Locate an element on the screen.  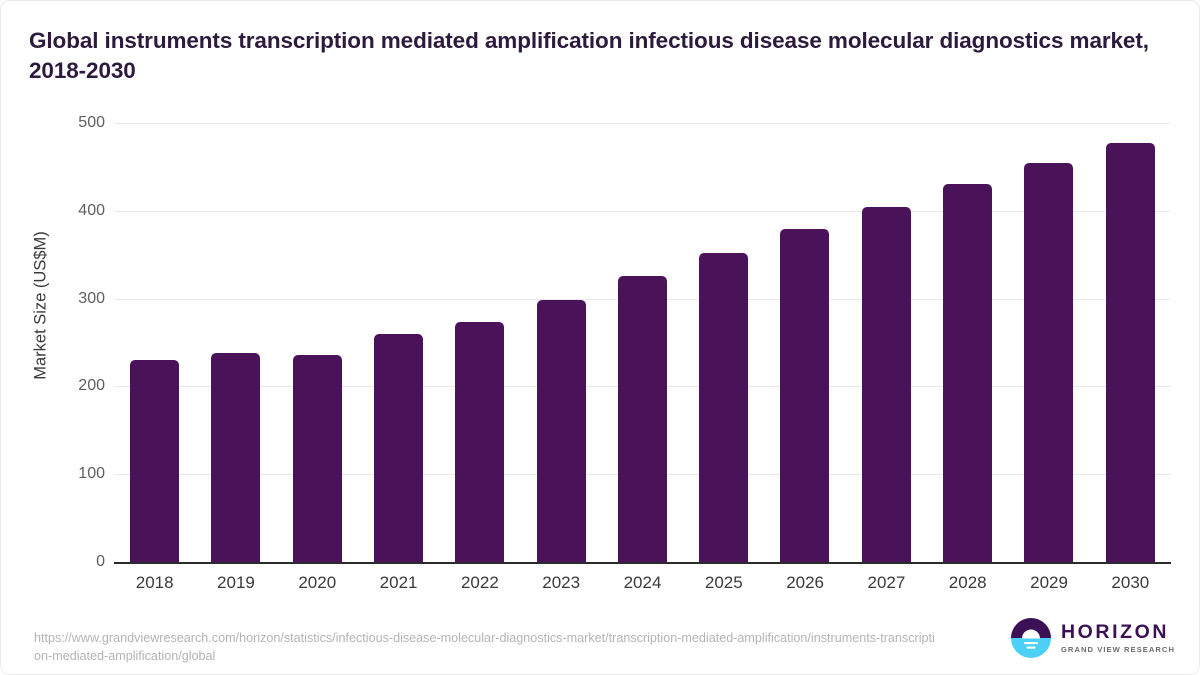
bar-2021 is located at coordinates (398, 447).